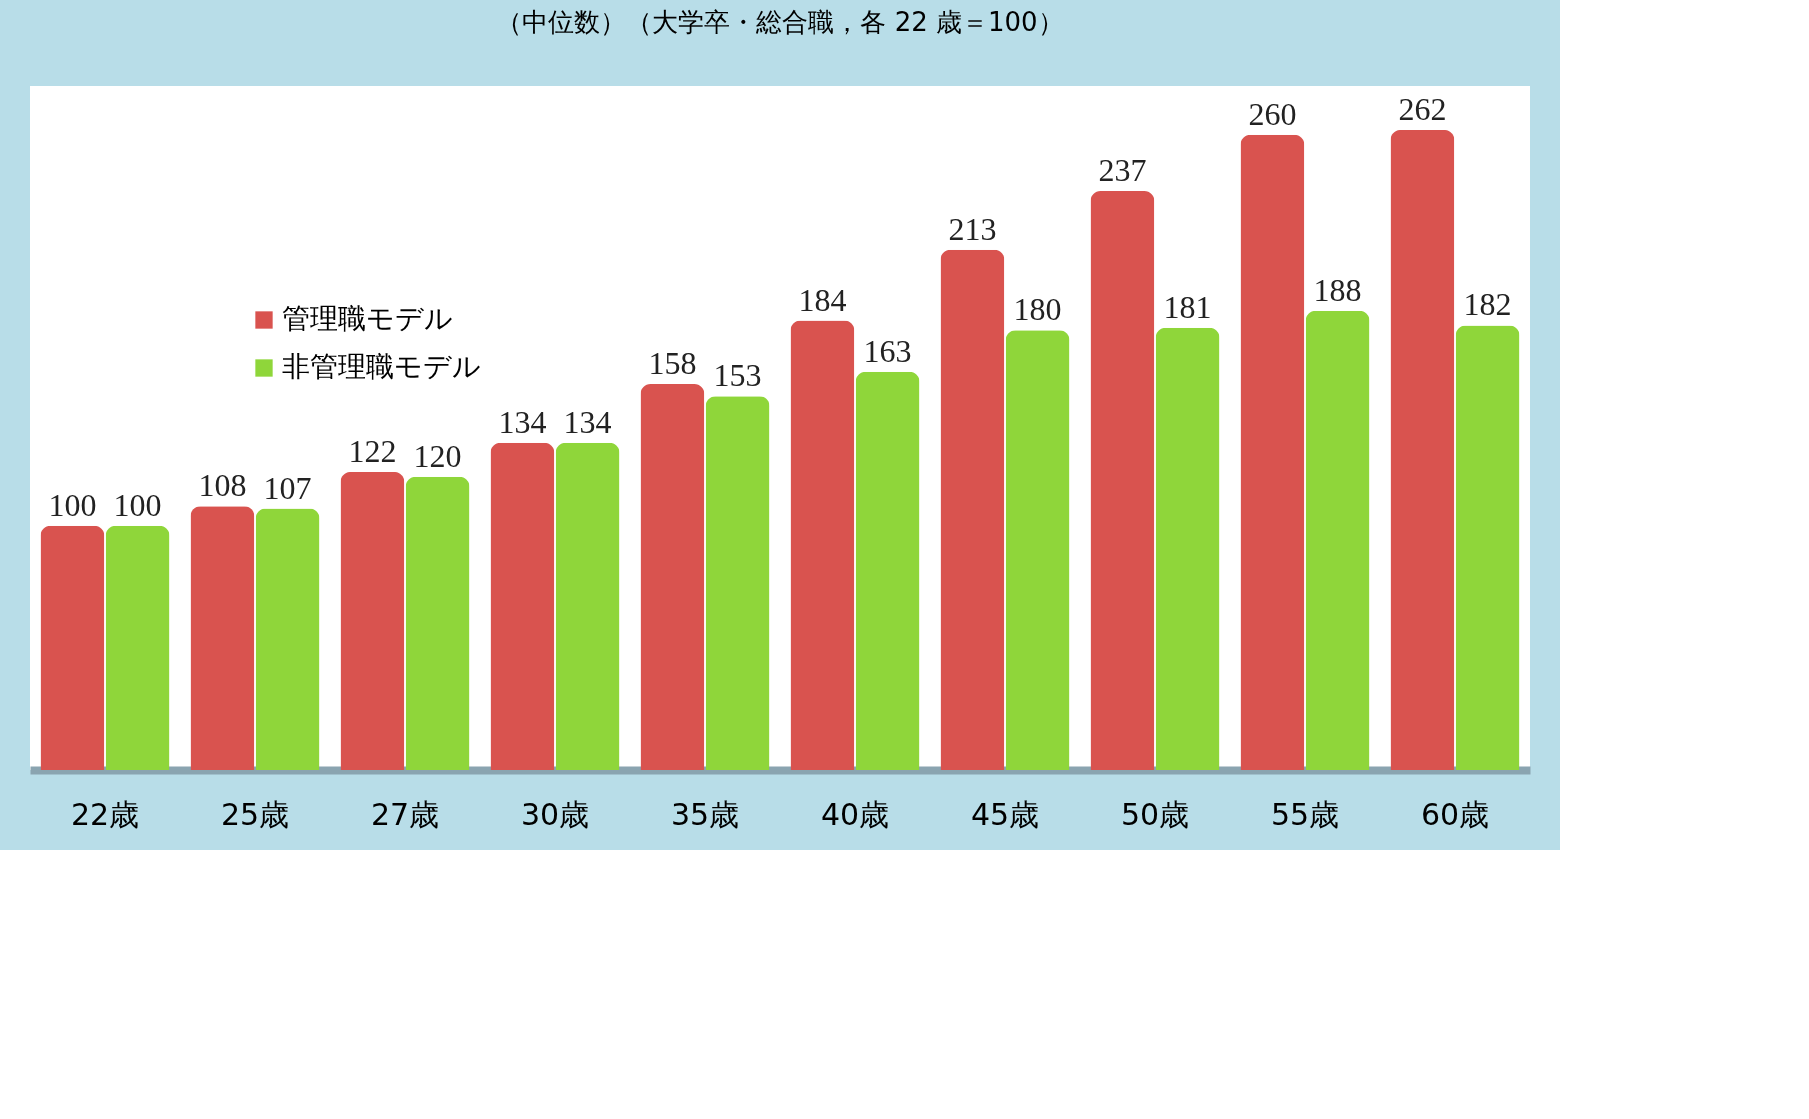 Image resolution: width=1809 pixels, height=1119 pixels. I want to click on legend-label: 非管理職モデル, so click(381, 366).